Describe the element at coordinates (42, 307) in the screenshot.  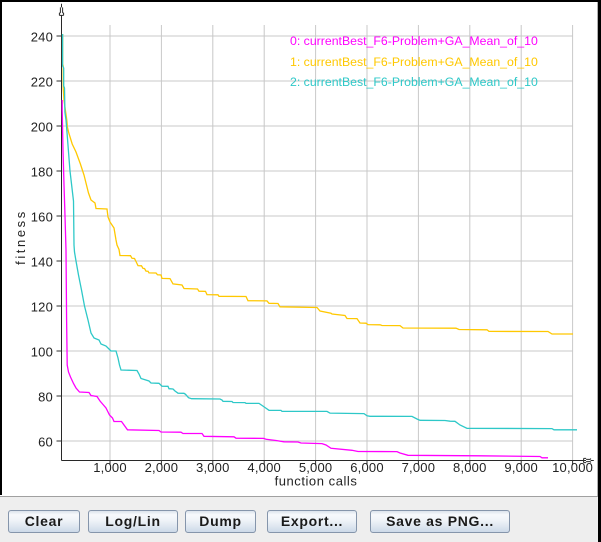
I see `svg-text: 120` at that location.